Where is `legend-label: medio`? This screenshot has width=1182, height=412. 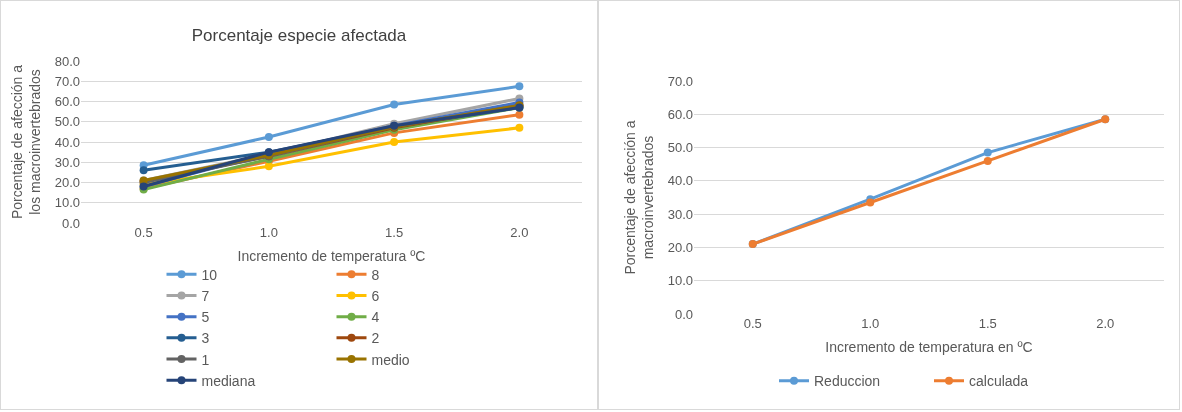 legend-label: medio is located at coordinates (390, 359).